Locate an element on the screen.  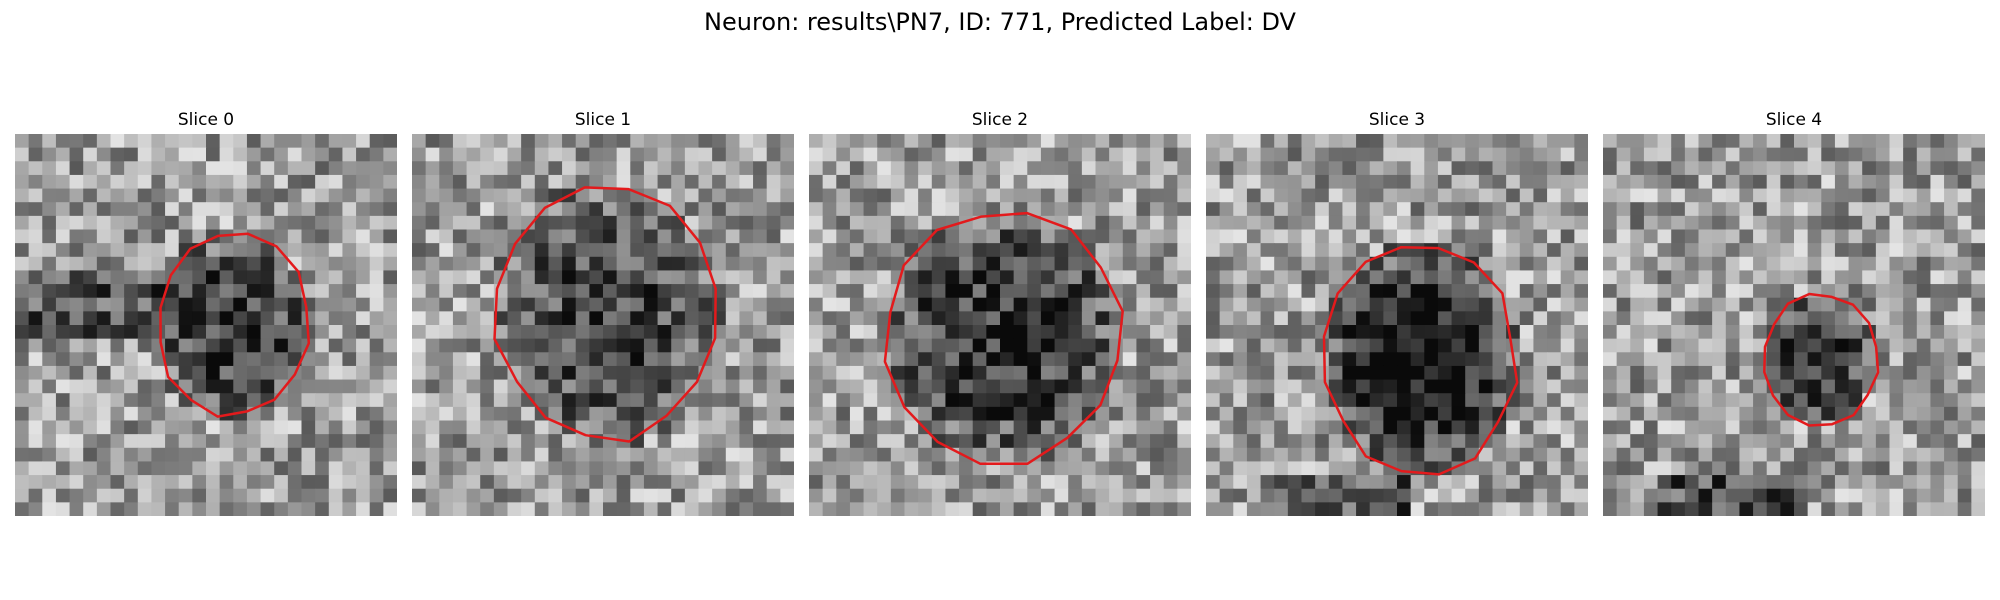
slice-panel-4: Slice 4 is located at coordinates (1794, 312).